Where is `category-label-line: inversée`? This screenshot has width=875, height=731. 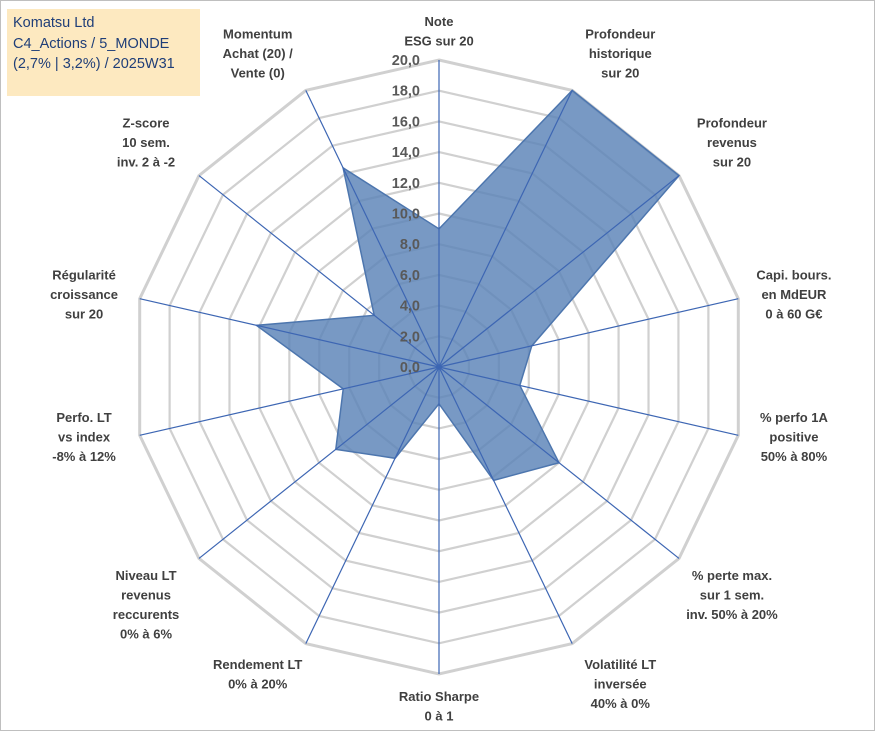
category-label-line: inversée is located at coordinates (620, 684).